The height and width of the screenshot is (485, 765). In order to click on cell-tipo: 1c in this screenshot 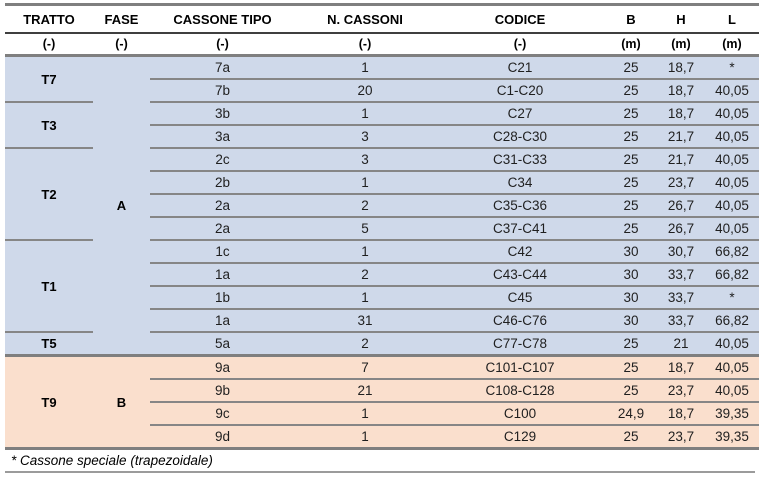, I will do `click(222, 252)`.